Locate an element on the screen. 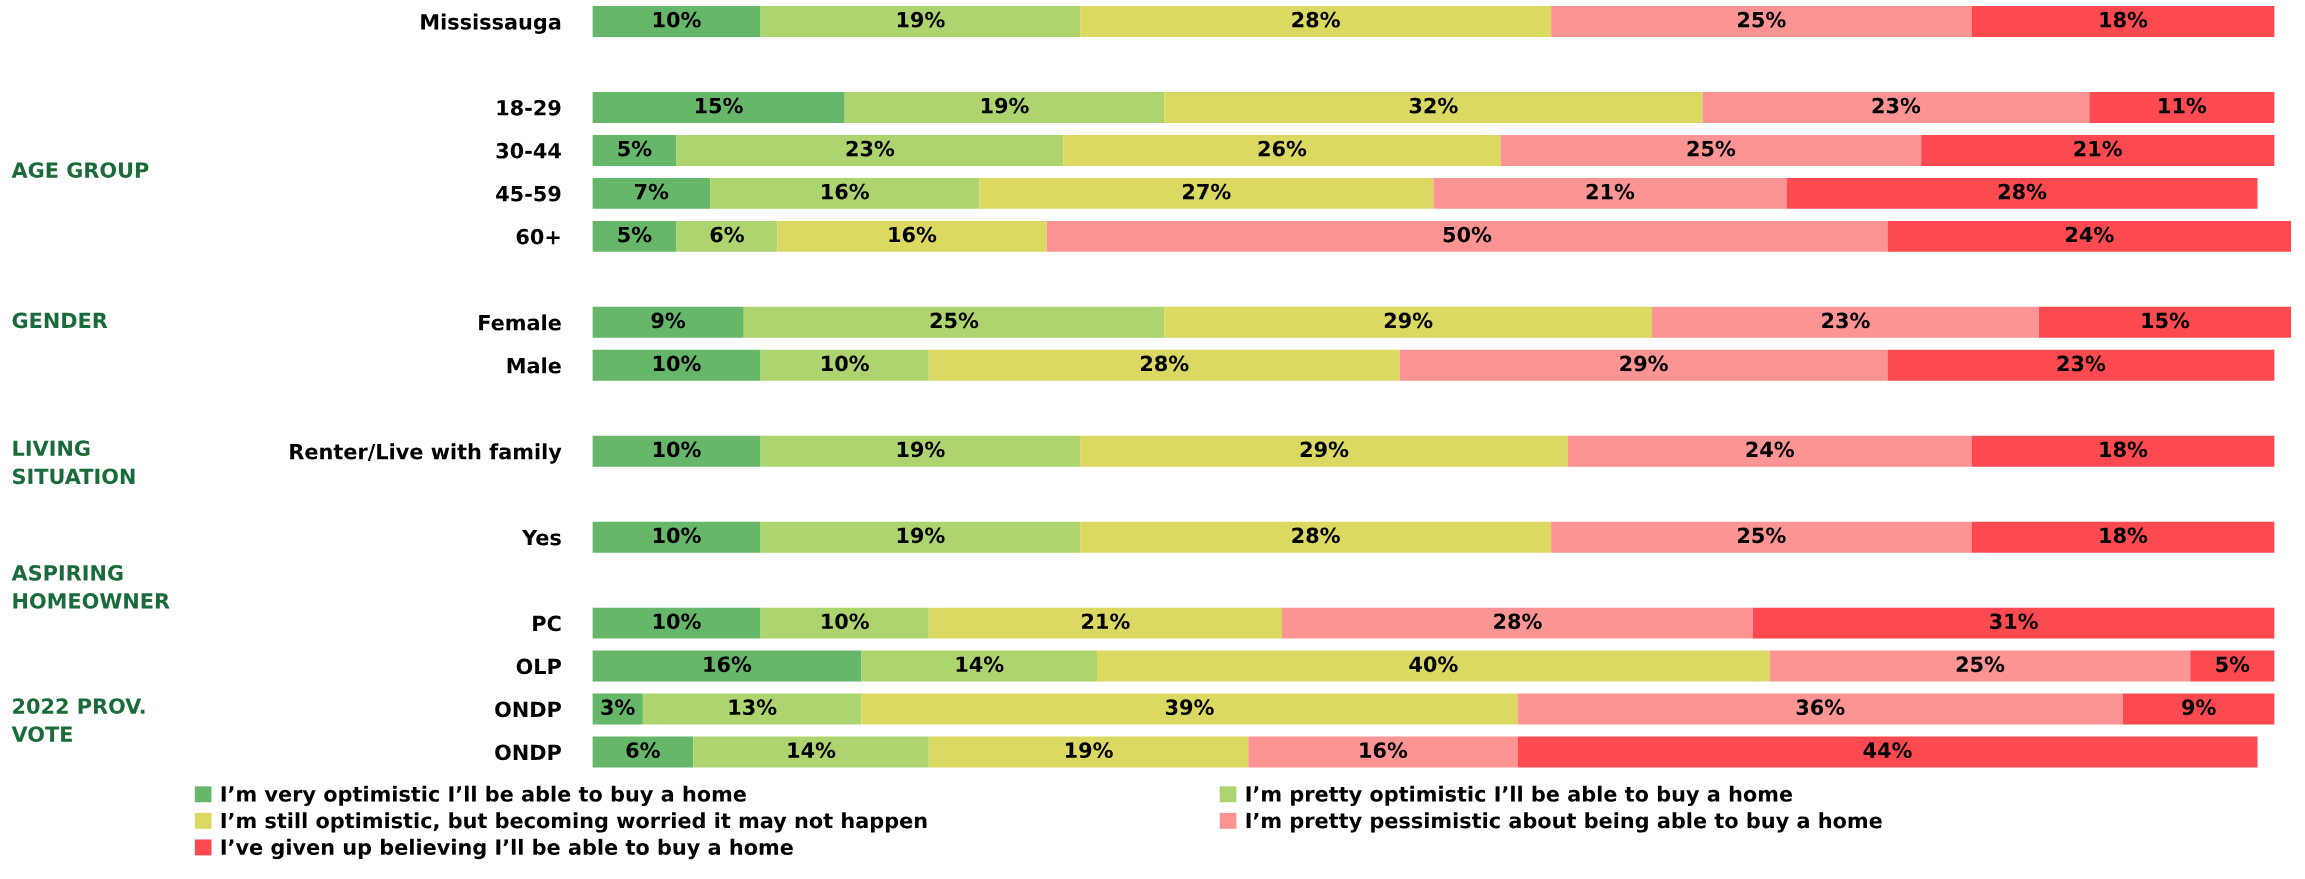  y-tick-label: Yes is located at coordinates (541, 537).